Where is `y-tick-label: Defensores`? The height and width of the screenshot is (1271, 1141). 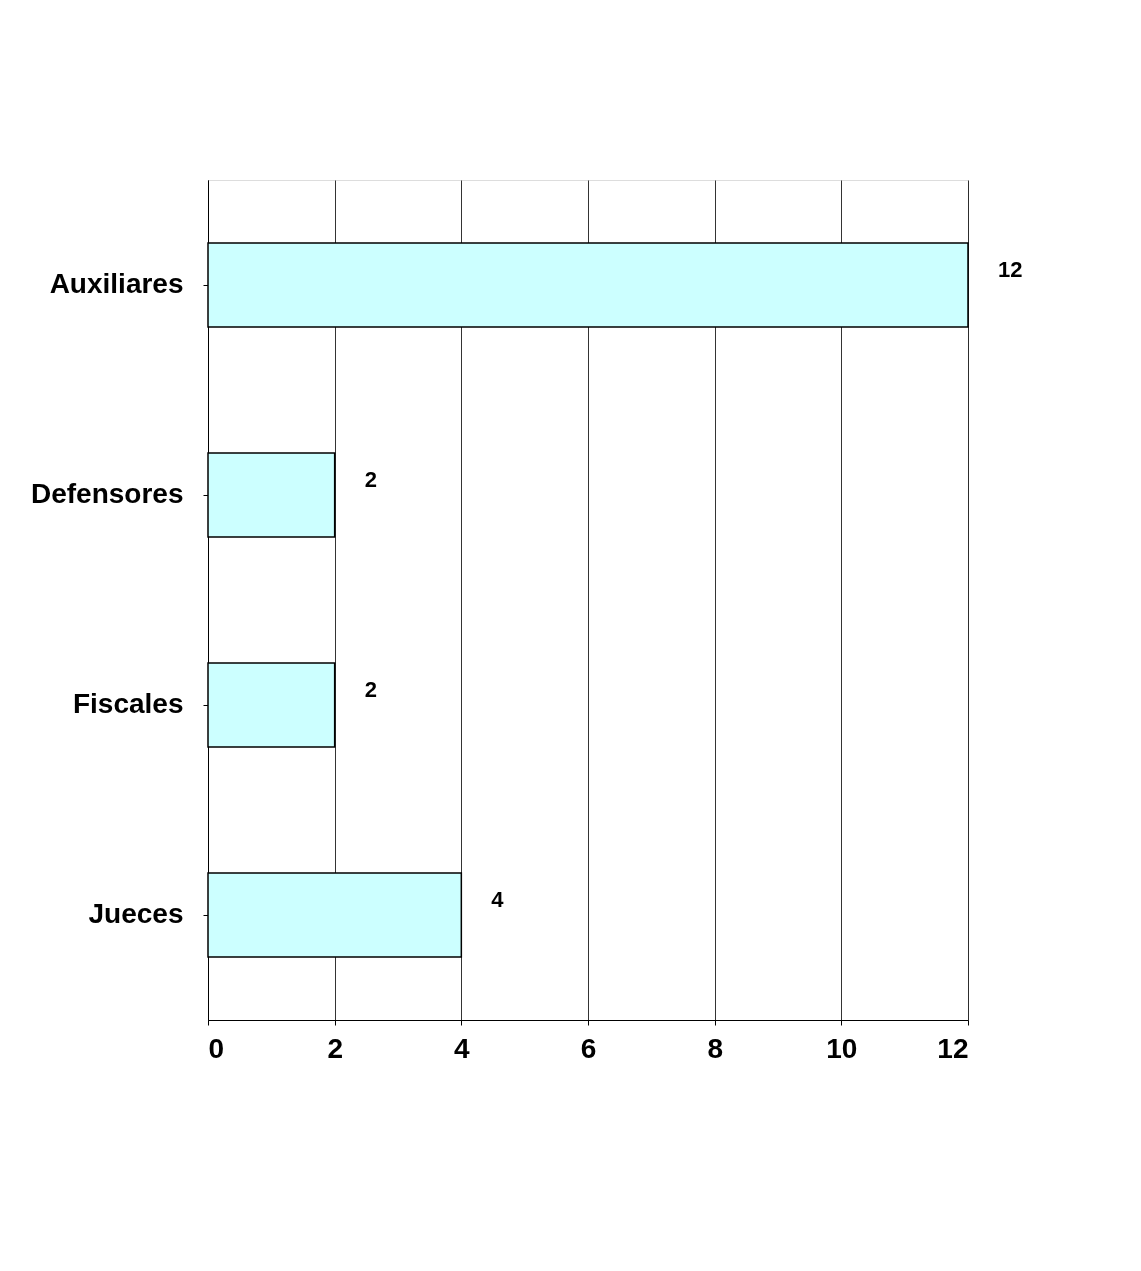
y-tick-label: Defensores is located at coordinates (107, 493).